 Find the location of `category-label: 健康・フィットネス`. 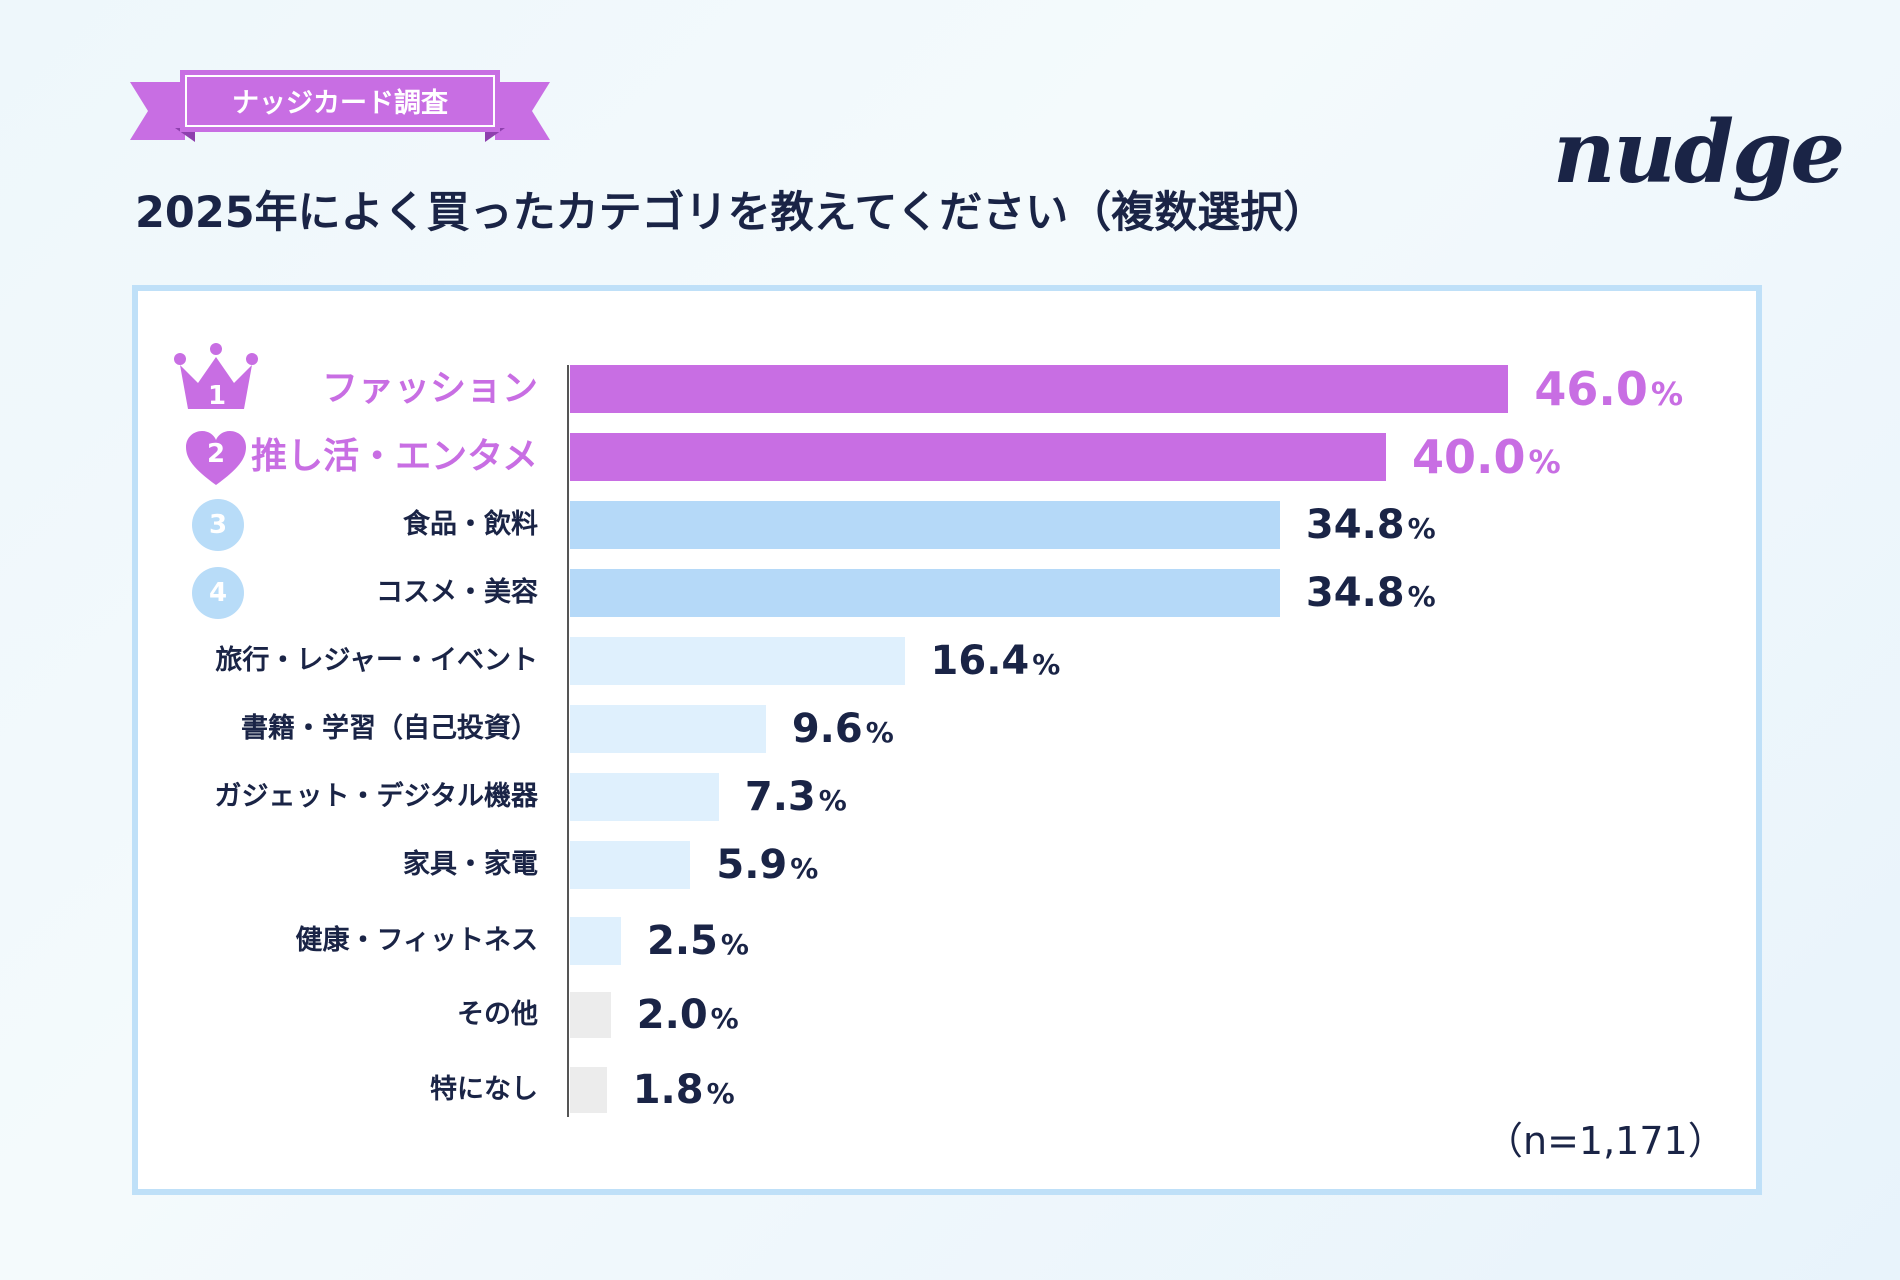

category-label: 健康・フィットネス is located at coordinates (416, 940).